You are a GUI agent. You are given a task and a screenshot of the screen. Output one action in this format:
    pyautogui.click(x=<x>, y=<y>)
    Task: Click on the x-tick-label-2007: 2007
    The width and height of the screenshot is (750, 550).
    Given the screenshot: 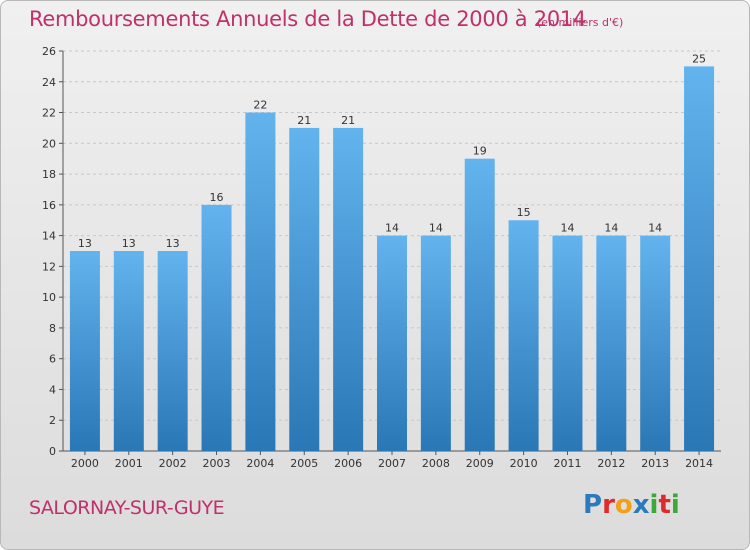 What is the action you would take?
    pyautogui.click(x=392, y=463)
    